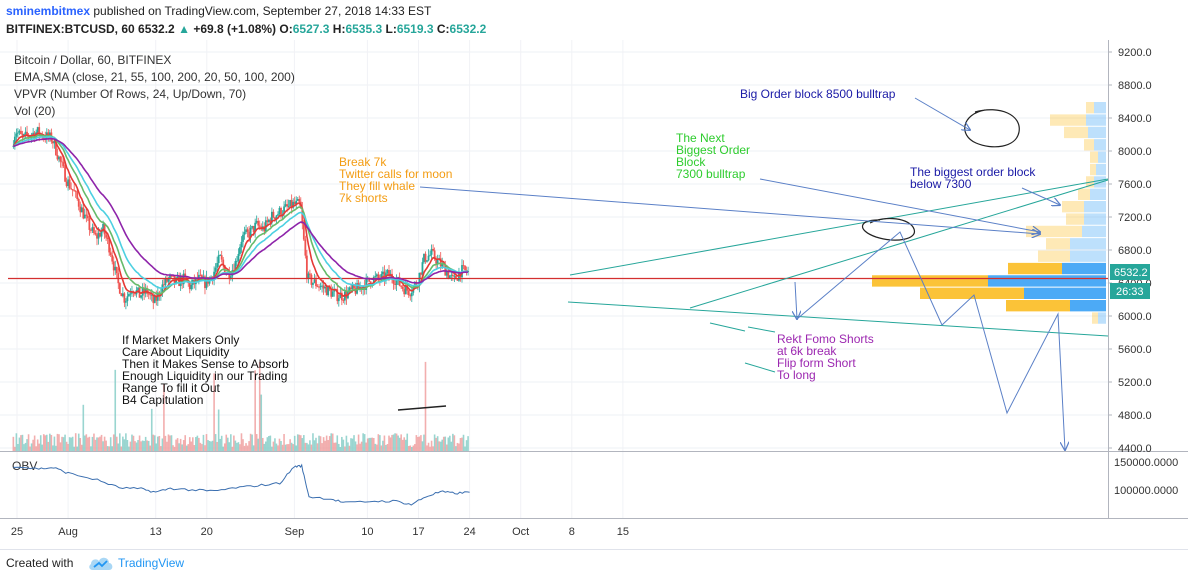 Image resolution: width=1188 pixels, height=580 pixels. I want to click on arrow-big-order, so click(942, 113).